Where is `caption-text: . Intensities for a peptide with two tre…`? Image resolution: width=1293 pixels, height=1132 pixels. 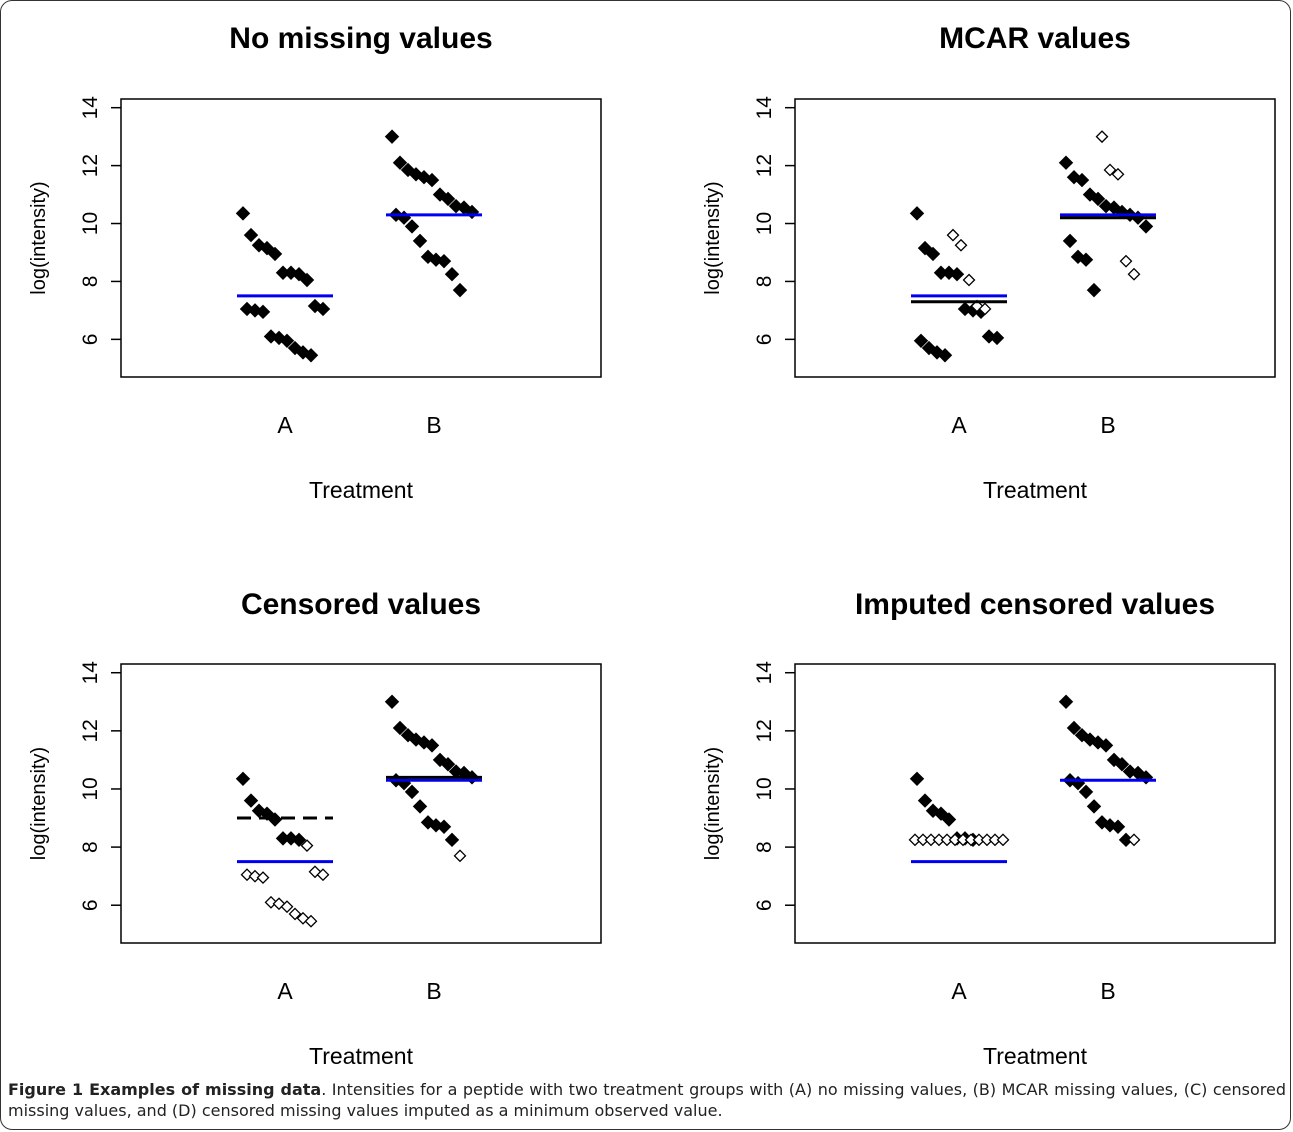 caption-text: . Intensities for a peptide with two tre… is located at coordinates (647, 1100).